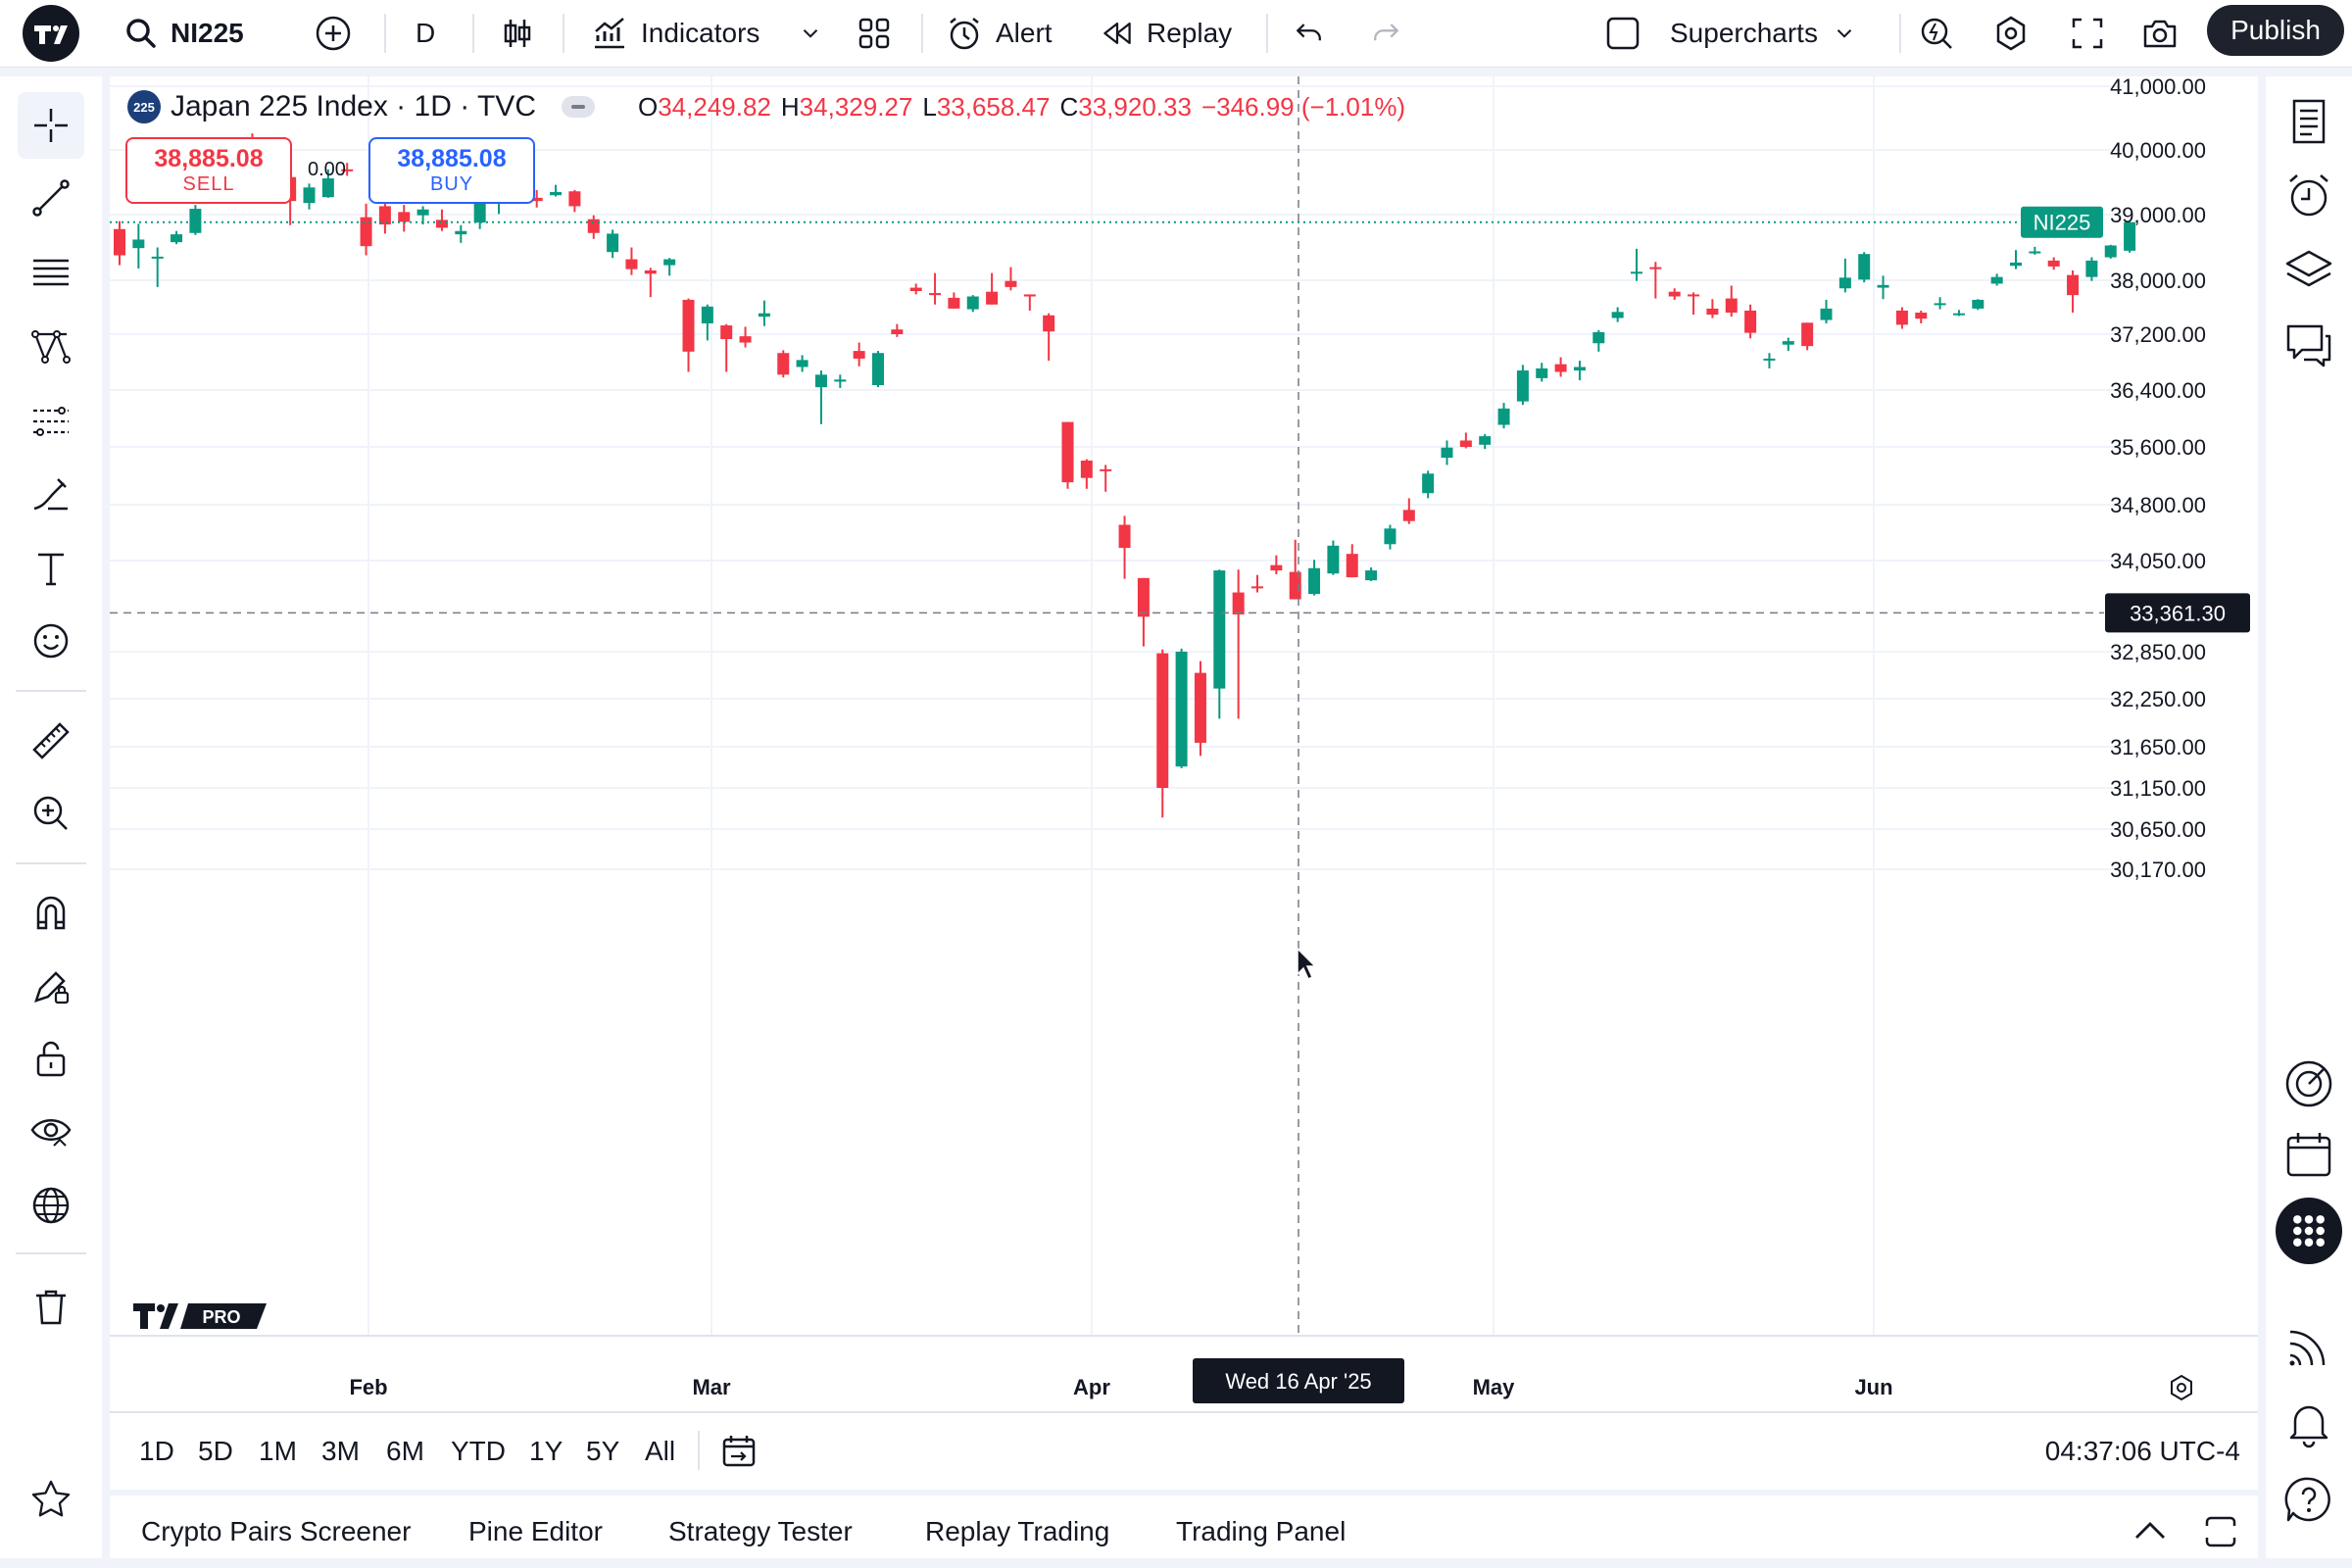  What do you see at coordinates (2309, 1231) in the screenshot?
I see `products-button` at bounding box center [2309, 1231].